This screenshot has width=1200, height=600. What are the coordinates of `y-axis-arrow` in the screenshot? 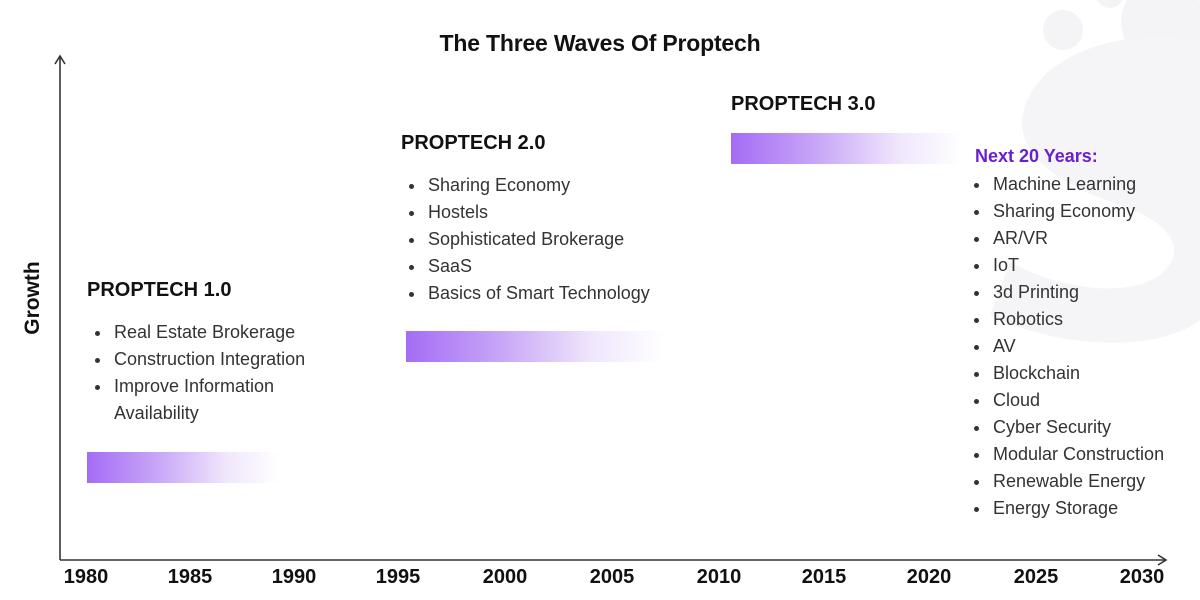 It's located at (60, 59).